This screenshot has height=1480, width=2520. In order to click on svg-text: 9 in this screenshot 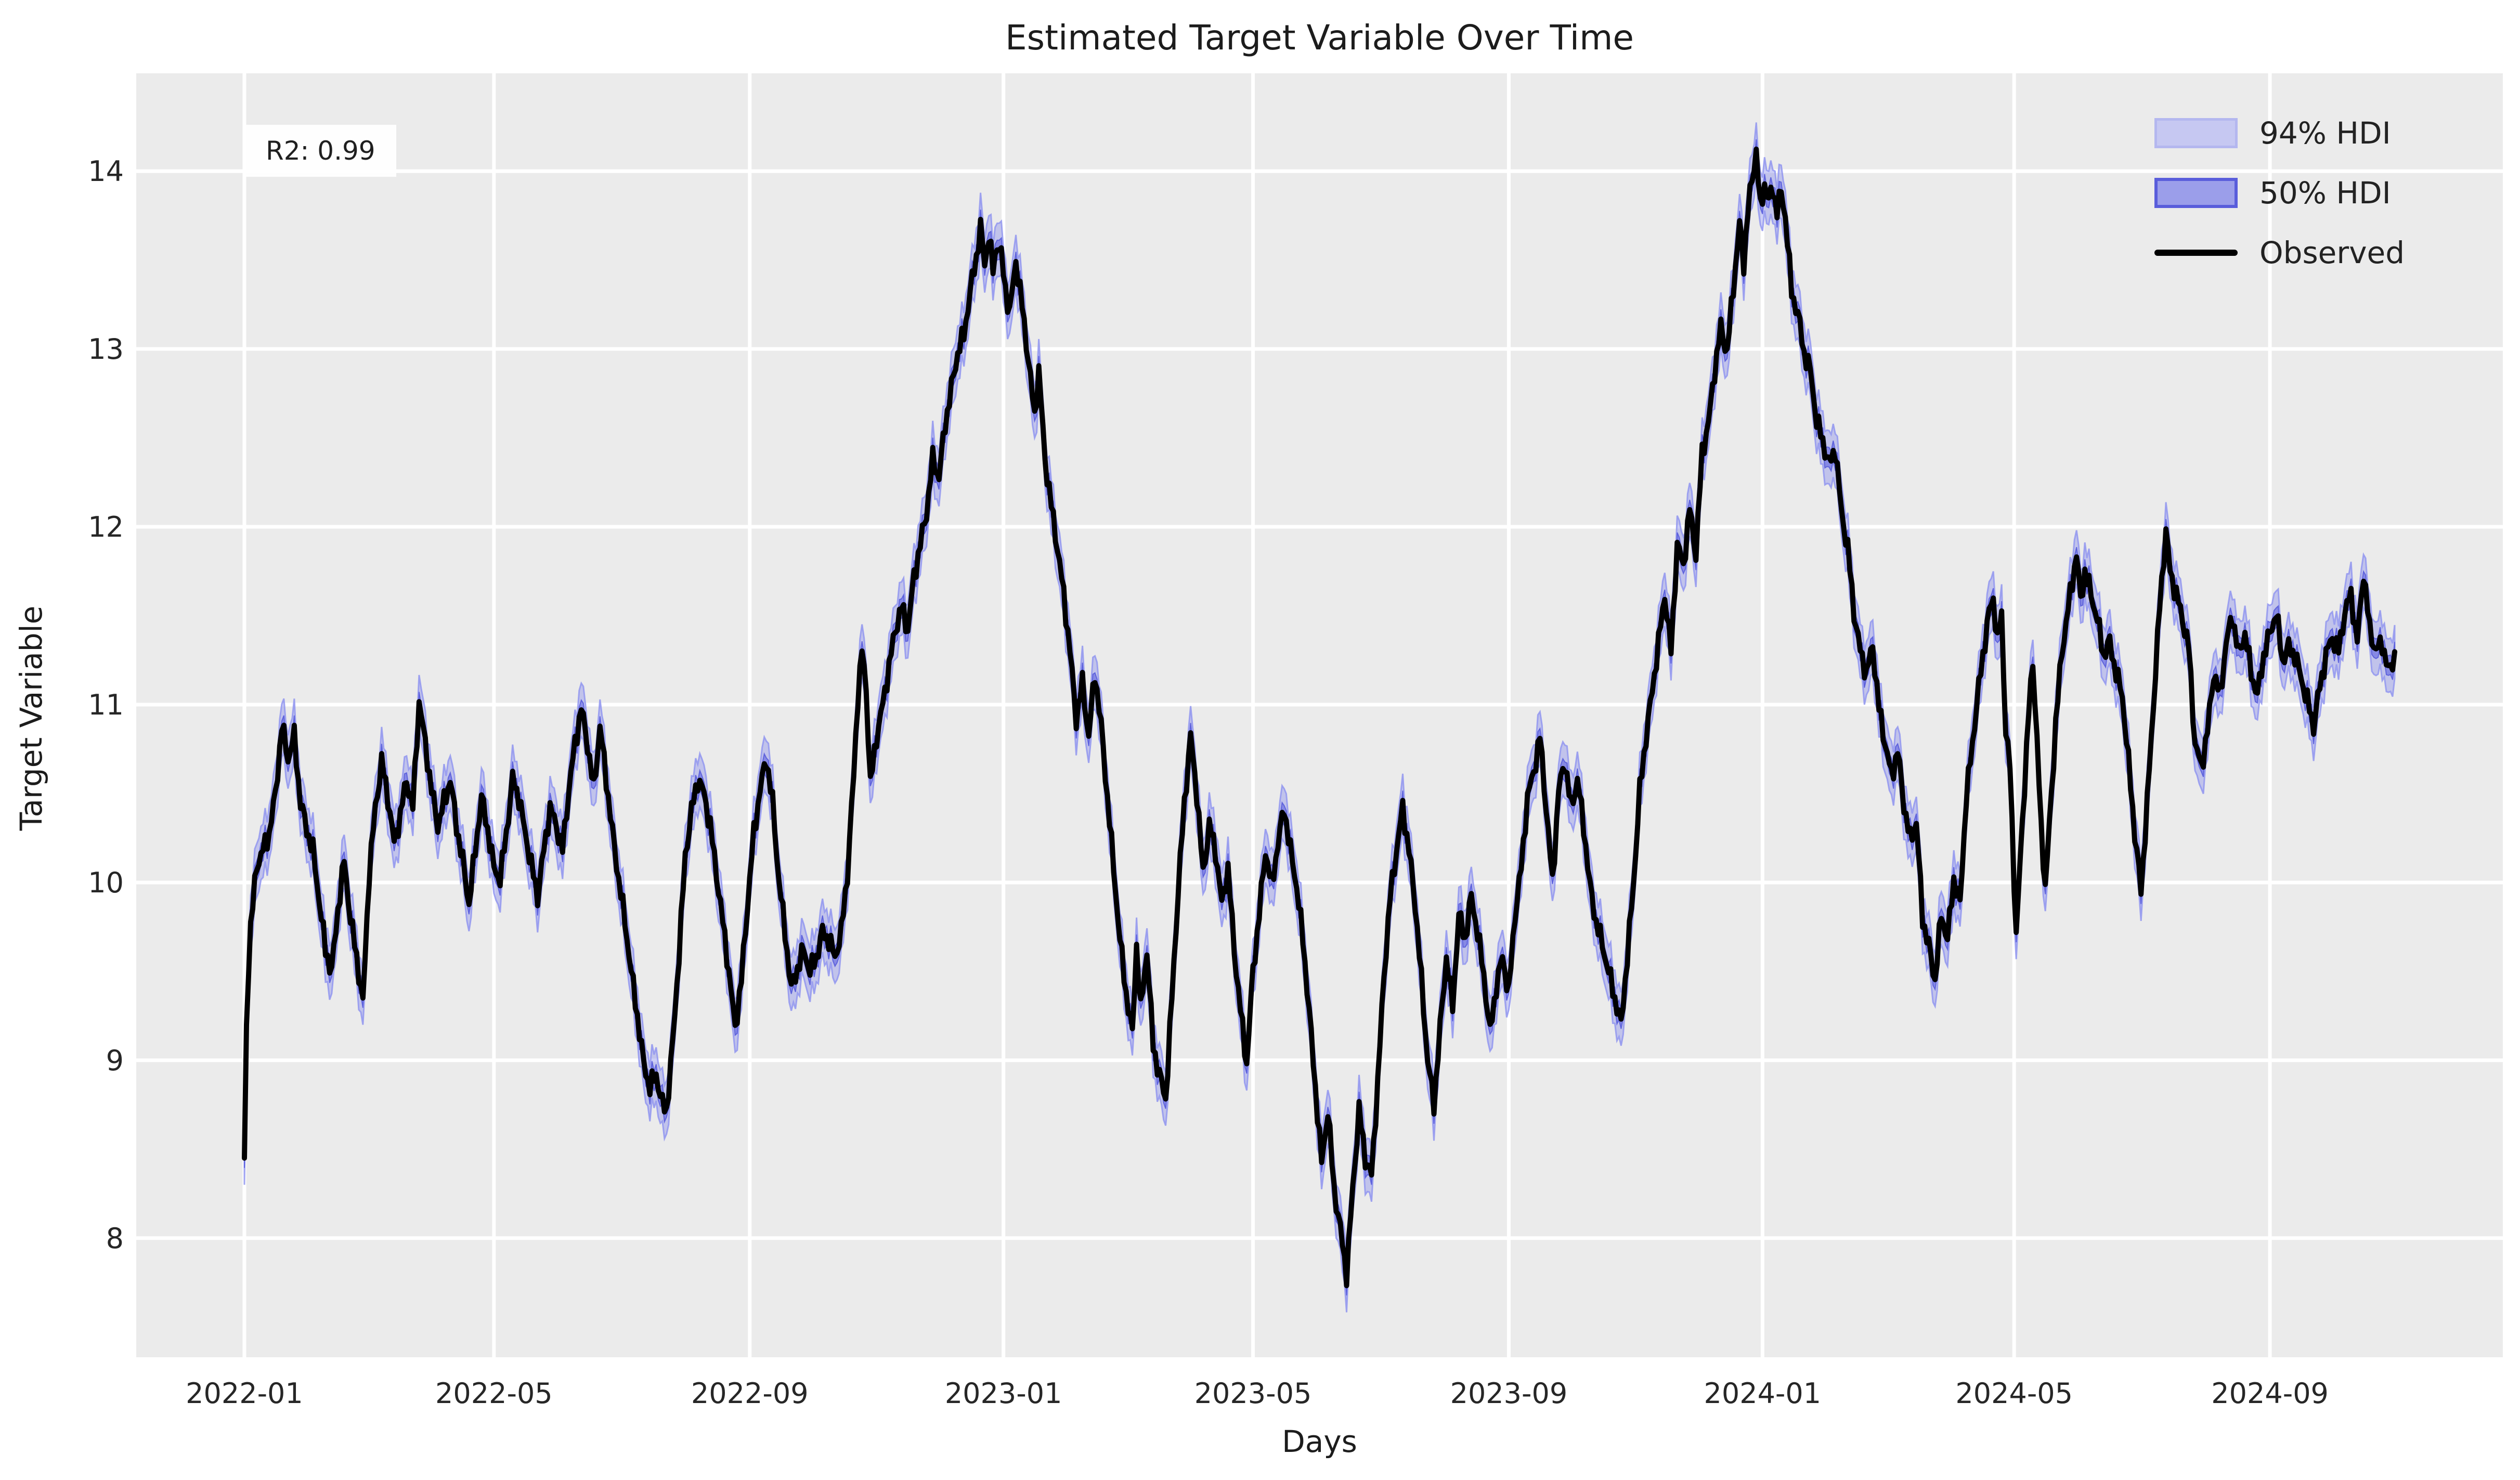, I will do `click(115, 1060)`.